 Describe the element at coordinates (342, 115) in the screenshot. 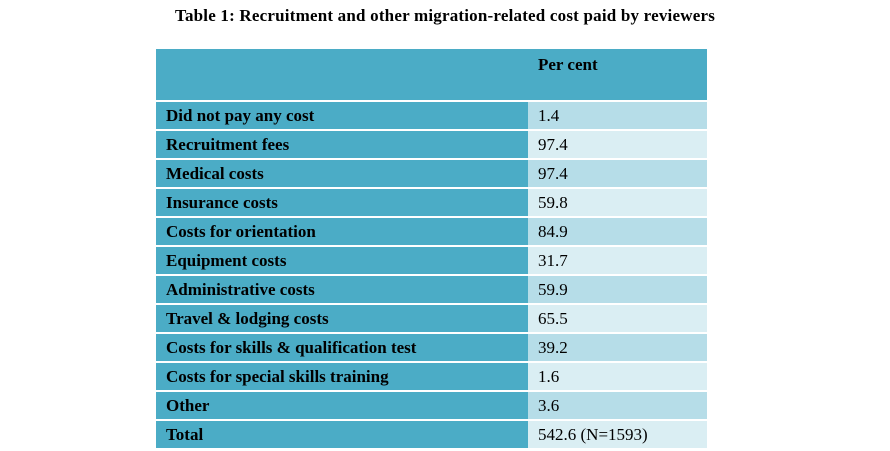

I see `row-label: Did not pay any cost` at that location.